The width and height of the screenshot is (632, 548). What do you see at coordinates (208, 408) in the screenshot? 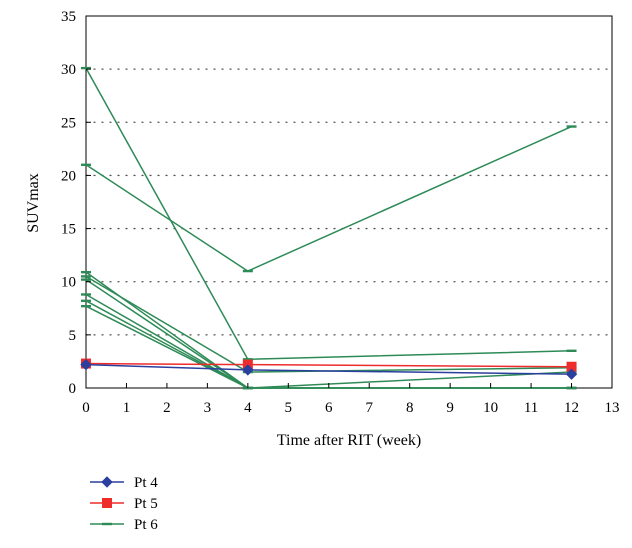
I see `x-tick-label-3: 3` at bounding box center [208, 408].